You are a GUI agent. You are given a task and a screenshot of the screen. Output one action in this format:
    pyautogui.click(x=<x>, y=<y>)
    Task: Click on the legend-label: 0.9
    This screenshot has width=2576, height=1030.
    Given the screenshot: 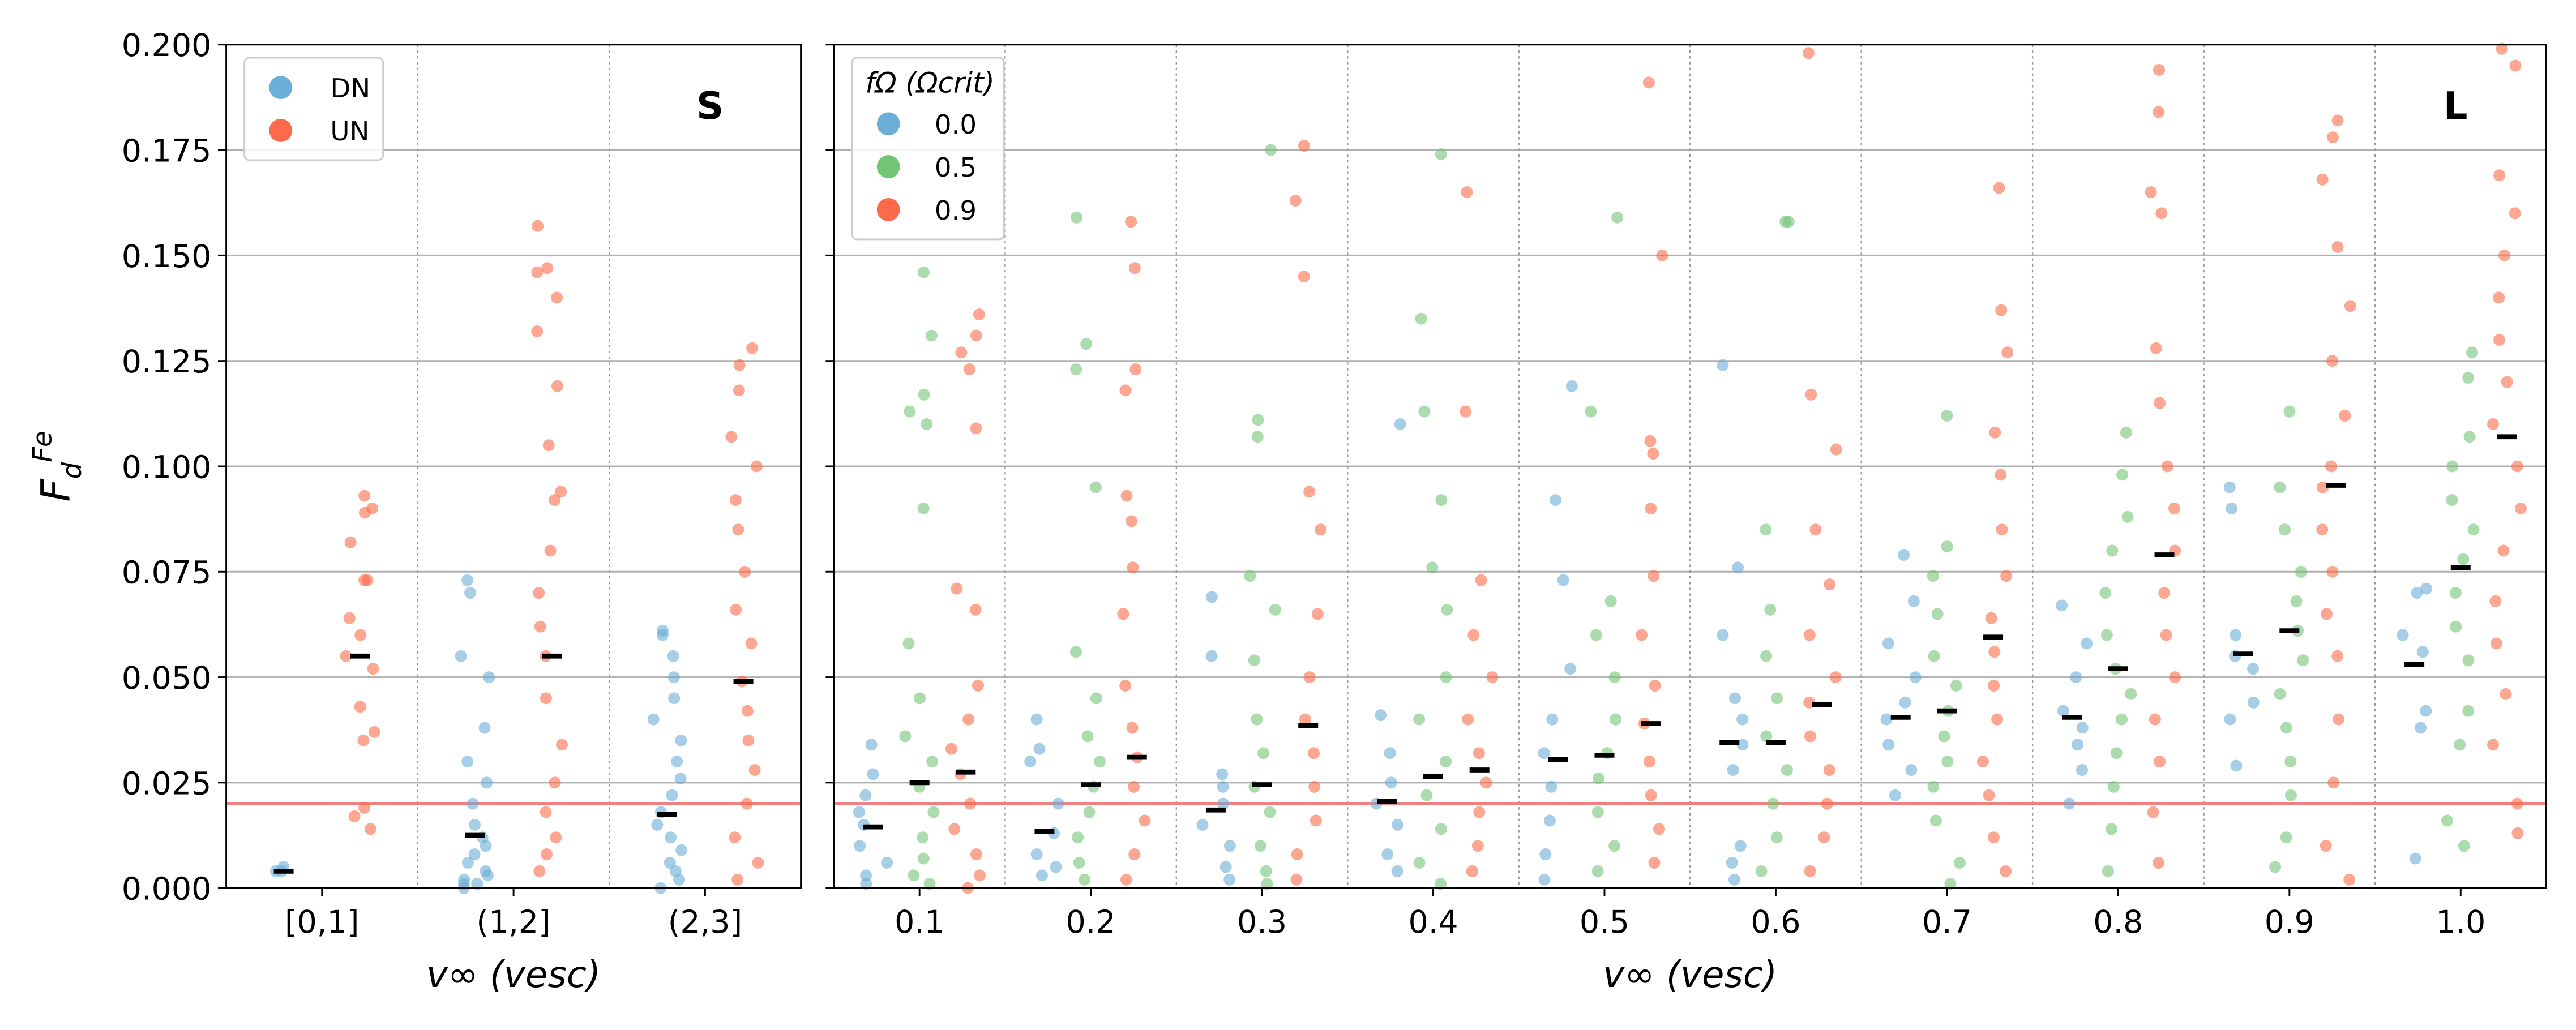 What is the action you would take?
    pyautogui.click(x=956, y=211)
    